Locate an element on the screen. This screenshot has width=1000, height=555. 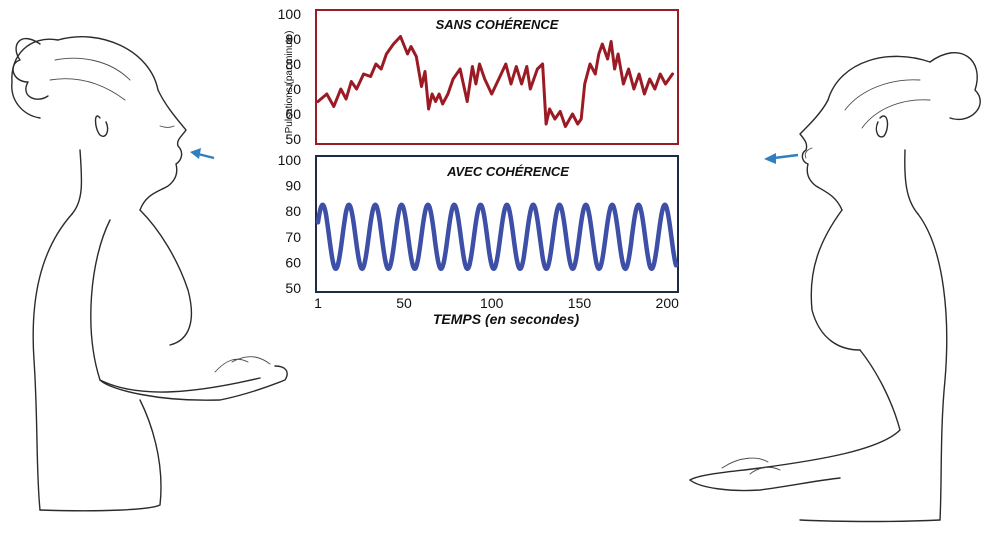
x-tick-label: 150 is located at coordinates (580, 303).